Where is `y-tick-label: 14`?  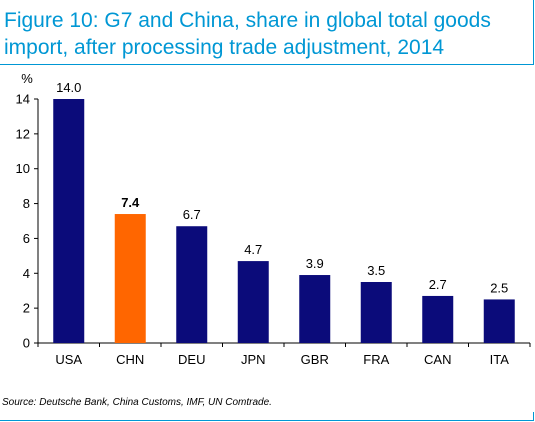
y-tick-label: 14 is located at coordinates (23, 99).